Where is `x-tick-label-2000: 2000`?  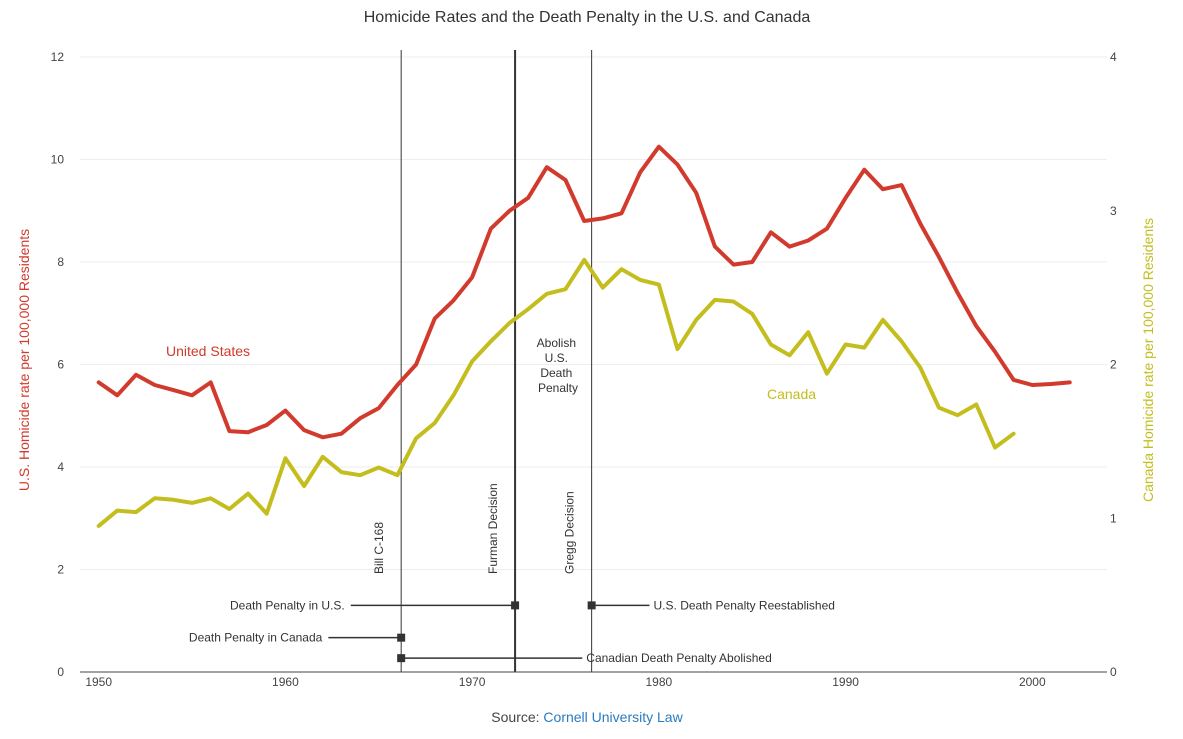
x-tick-label-2000: 2000 is located at coordinates (1032, 682).